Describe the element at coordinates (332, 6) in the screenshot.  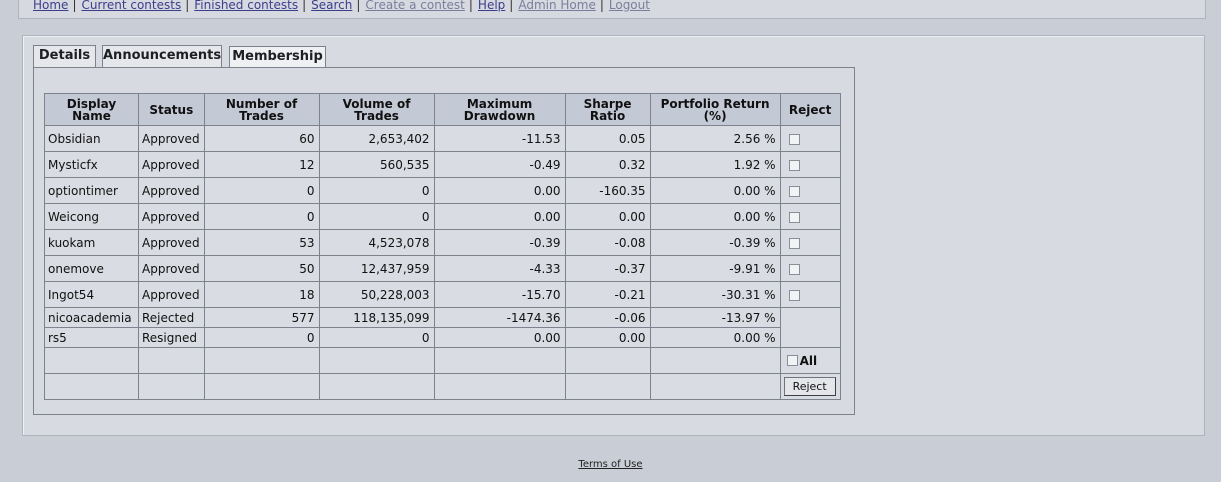
I see `nav-link-search: Search` at that location.